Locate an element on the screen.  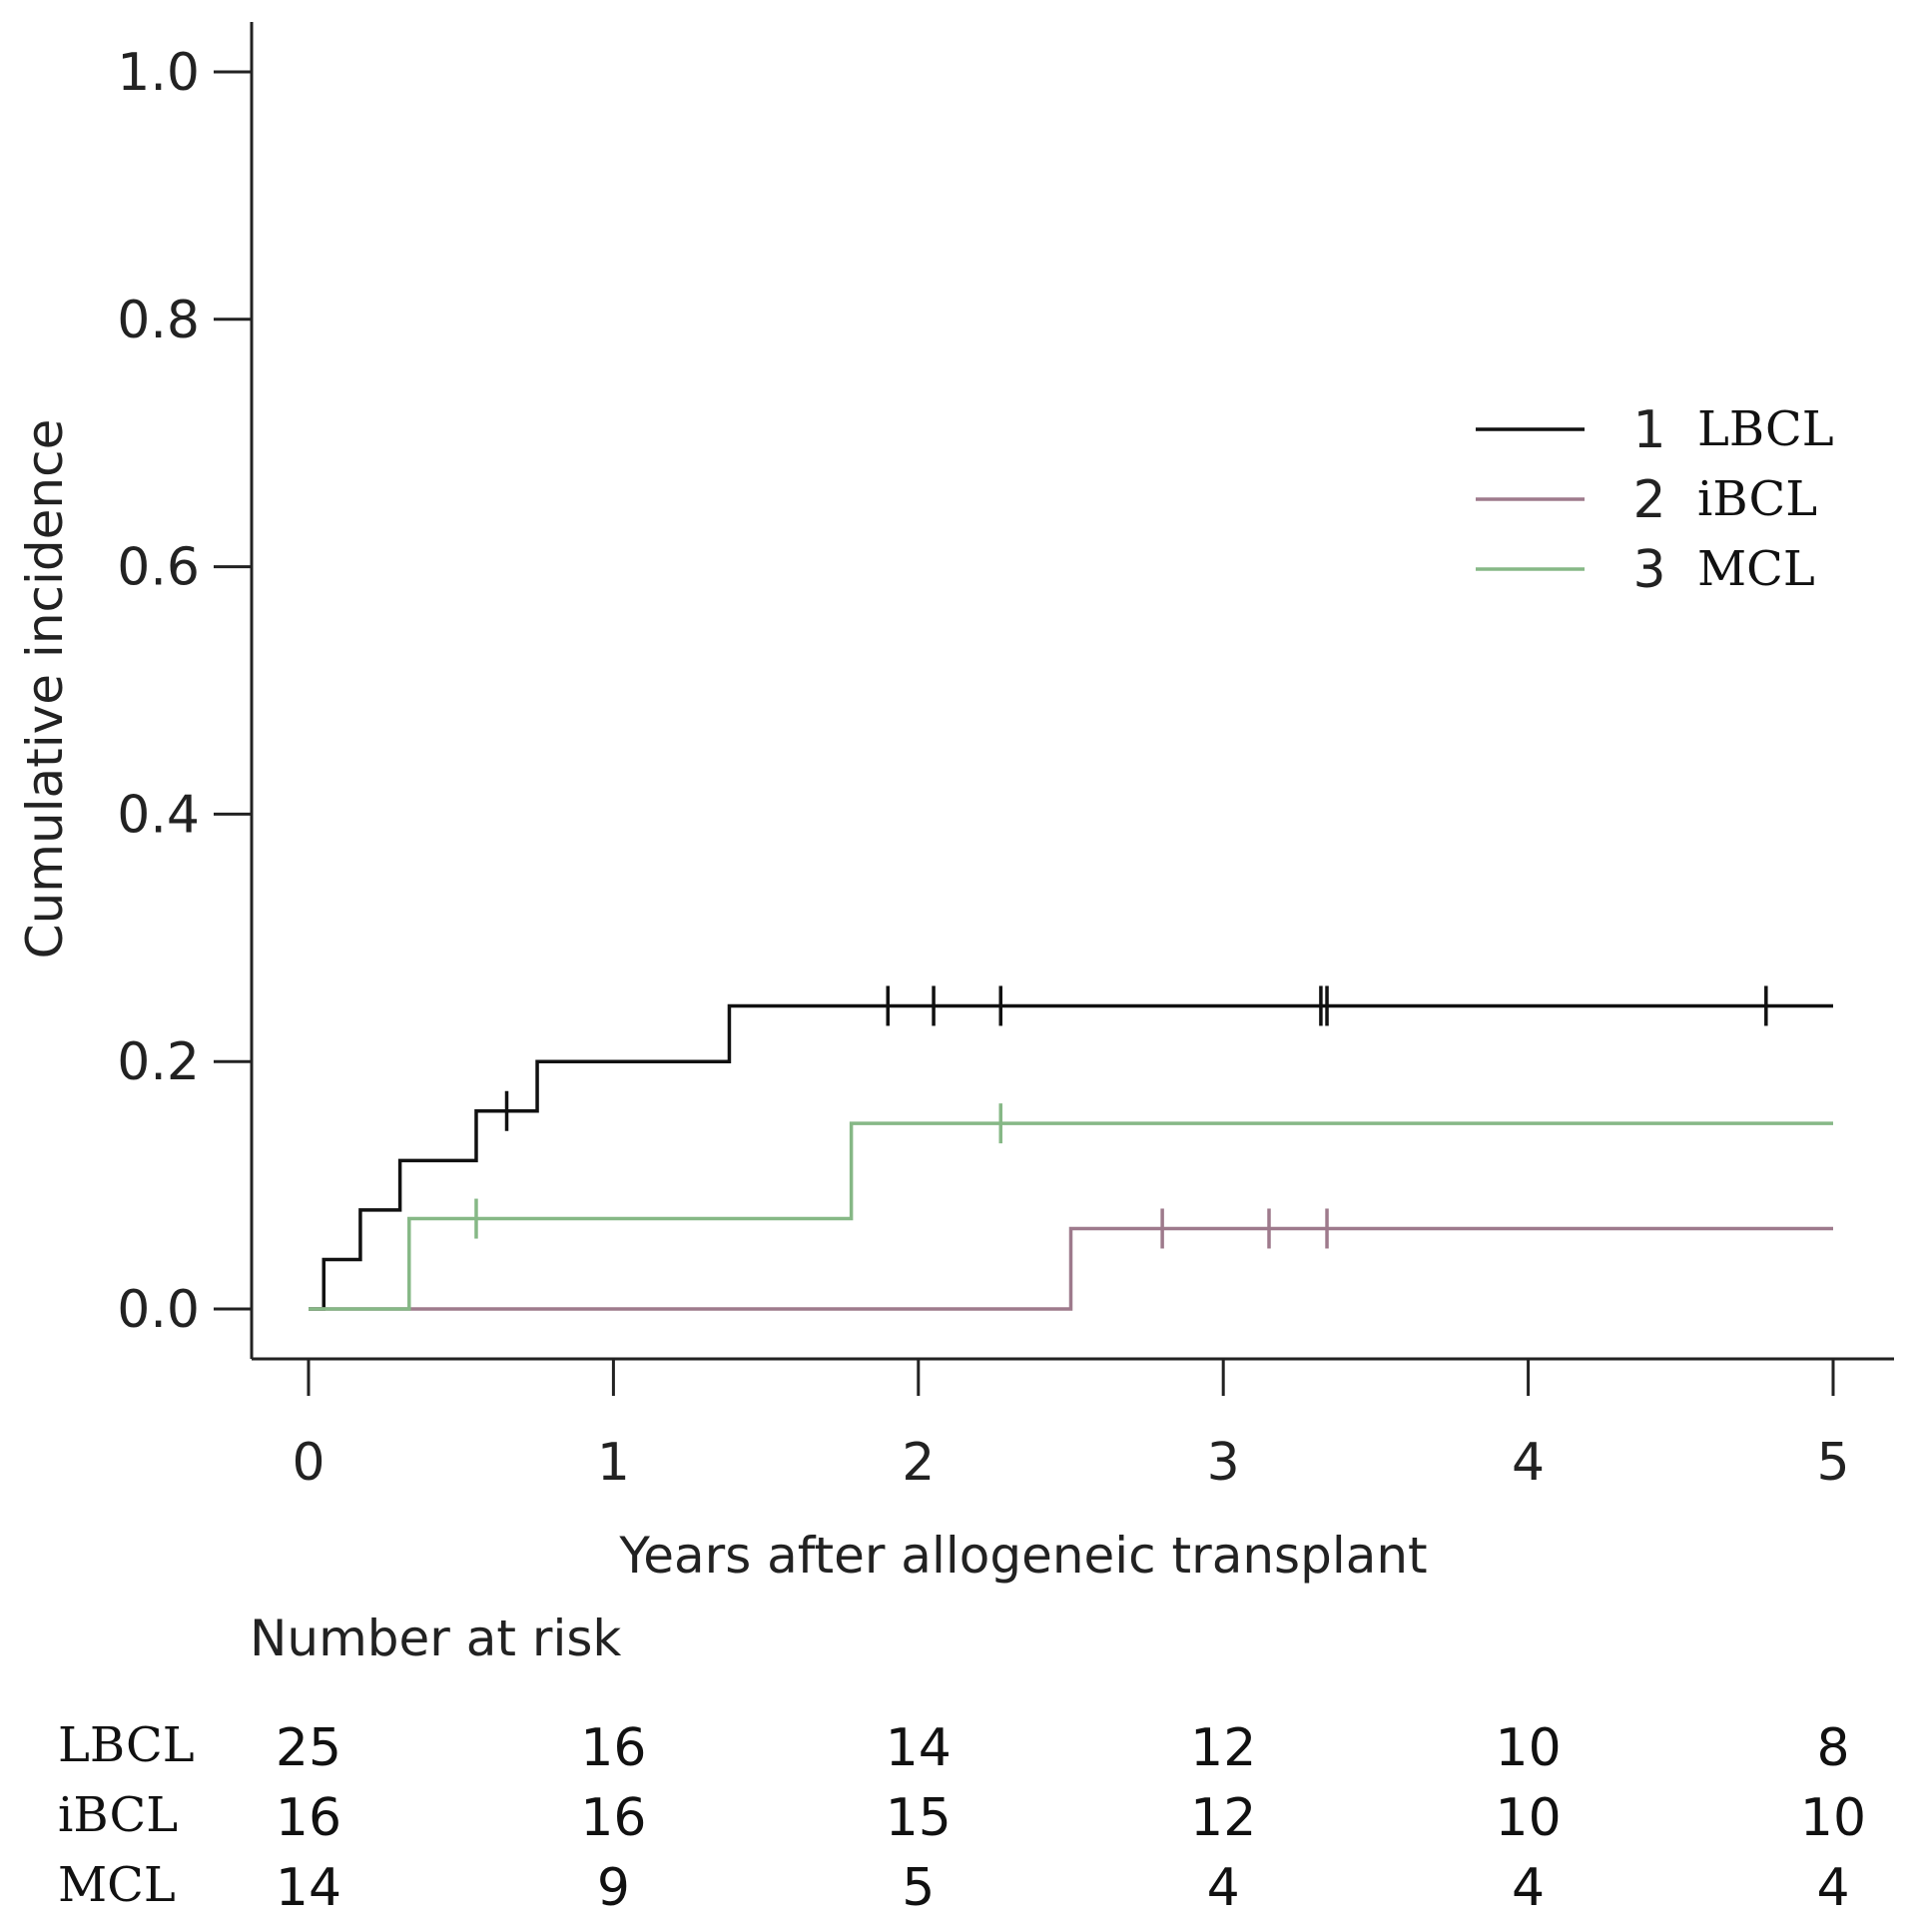
y-axis-title: Cumulative incidence is located at coordinates (45, 689).